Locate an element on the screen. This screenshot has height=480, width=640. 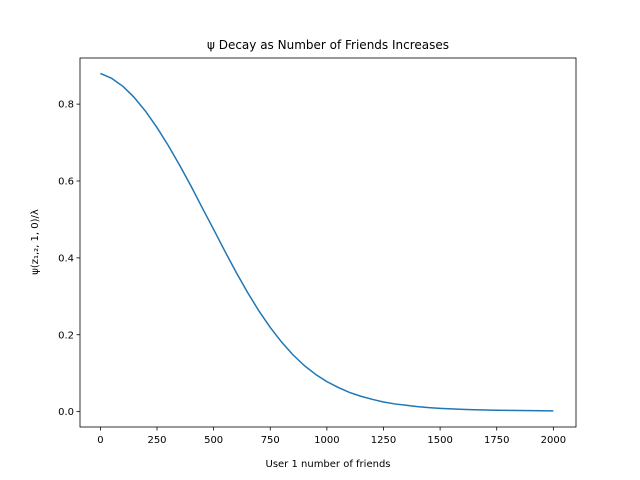
chart-title: ψ Decay as Number of Friends Increases is located at coordinates (328, 45).